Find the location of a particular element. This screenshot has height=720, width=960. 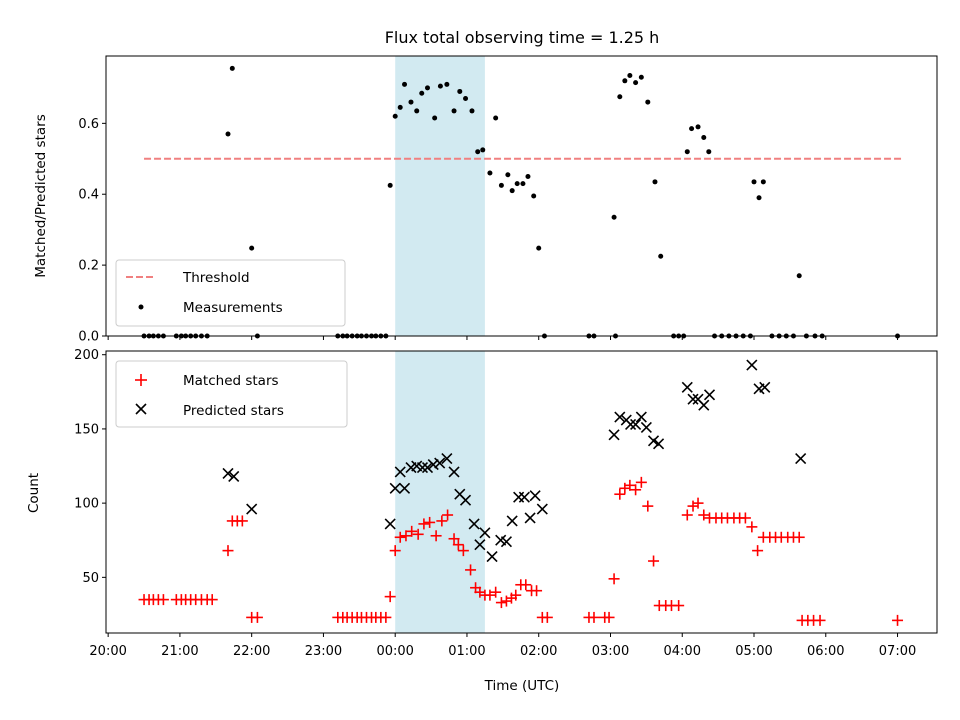

legend-predicted-swatch is located at coordinates (141, 409).